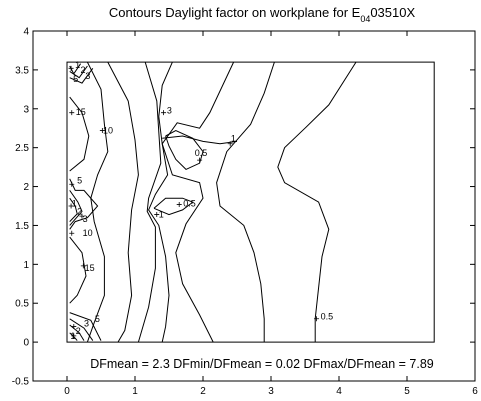 This screenshot has width=481, height=401. I want to click on contour-label-6: 3, so click(169, 110).